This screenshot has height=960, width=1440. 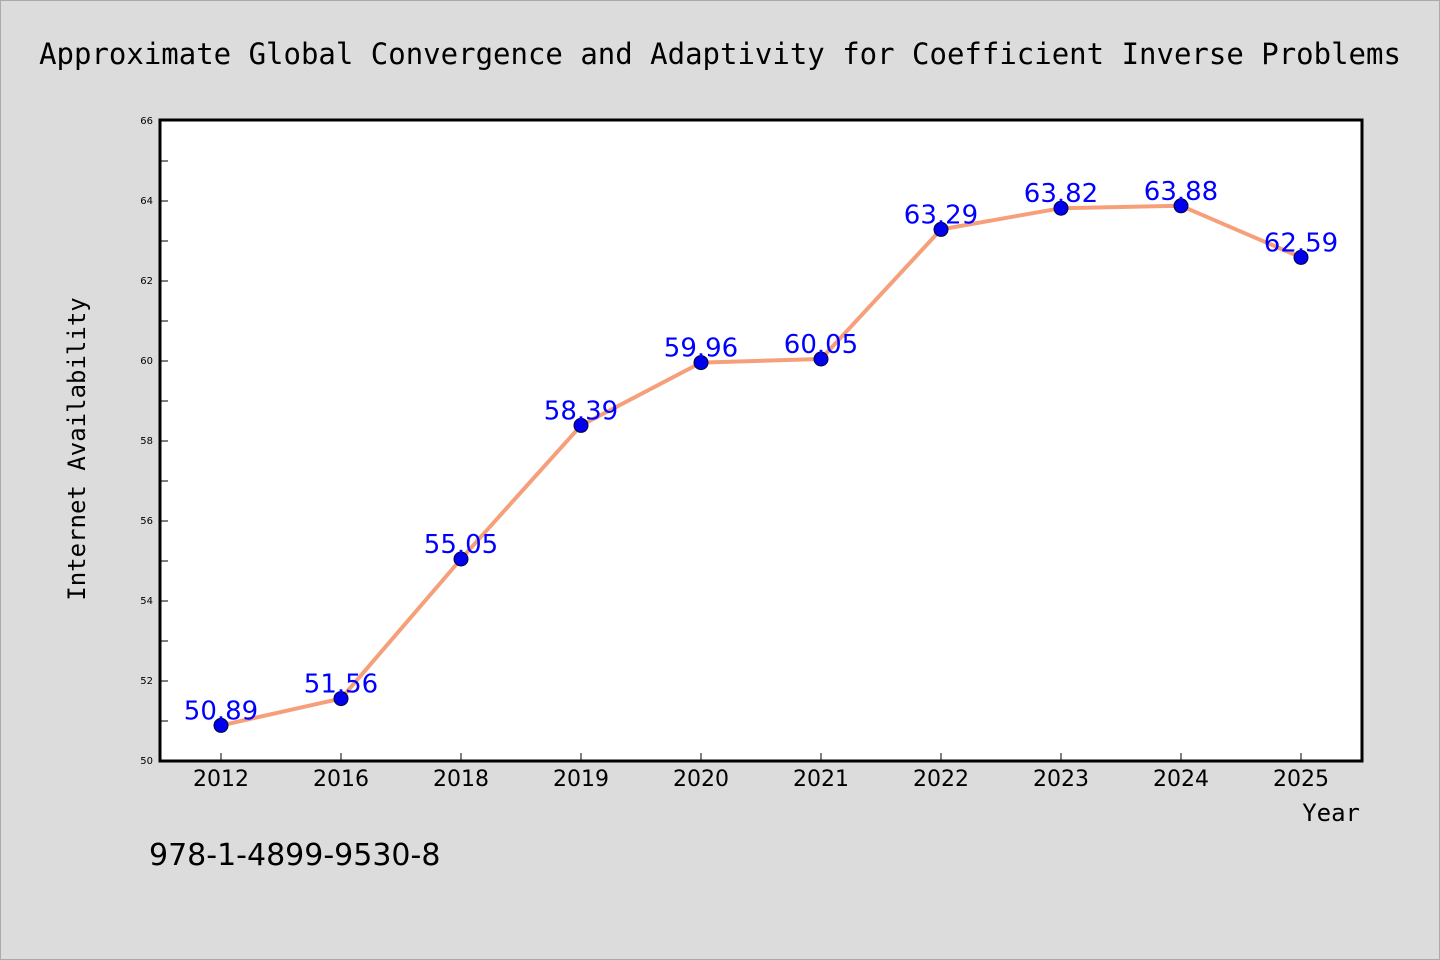 What do you see at coordinates (341, 779) in the screenshot?
I see `x-tick-label: 2016` at bounding box center [341, 779].